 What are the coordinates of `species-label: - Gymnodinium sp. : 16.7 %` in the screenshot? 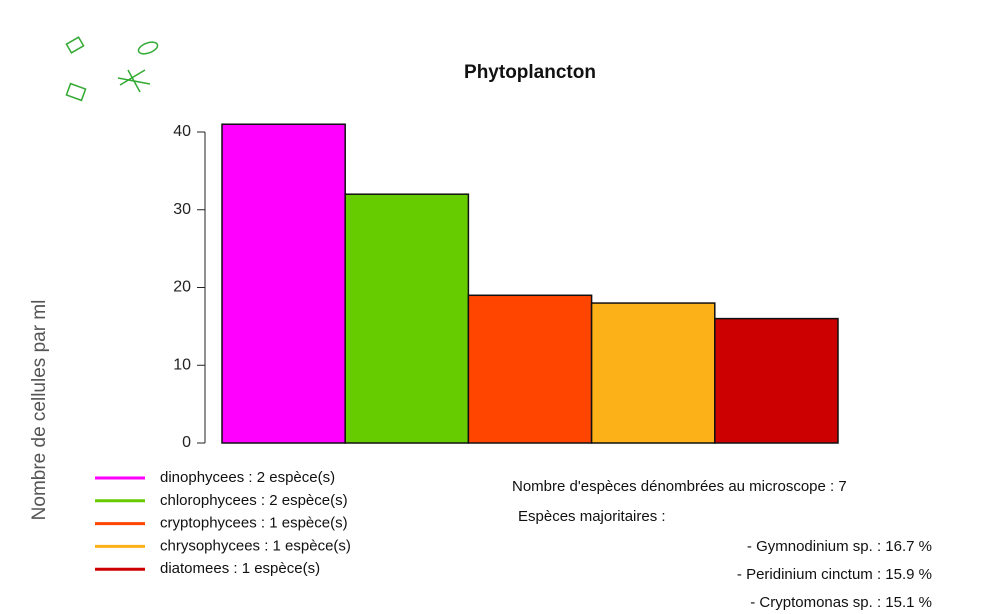 It's located at (839, 546).